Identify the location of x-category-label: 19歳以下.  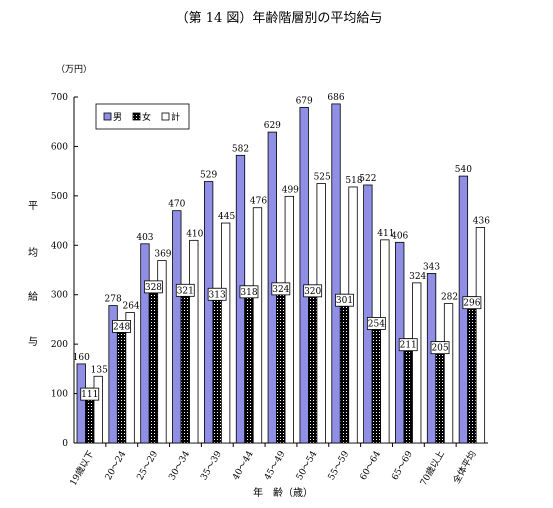
(82, 468).